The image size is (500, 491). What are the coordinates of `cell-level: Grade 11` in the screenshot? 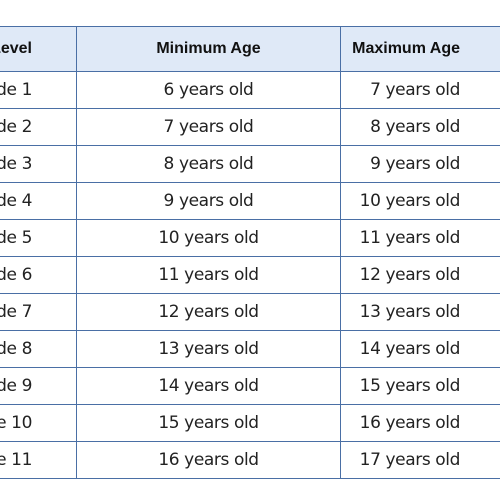 It's located at (38, 460).